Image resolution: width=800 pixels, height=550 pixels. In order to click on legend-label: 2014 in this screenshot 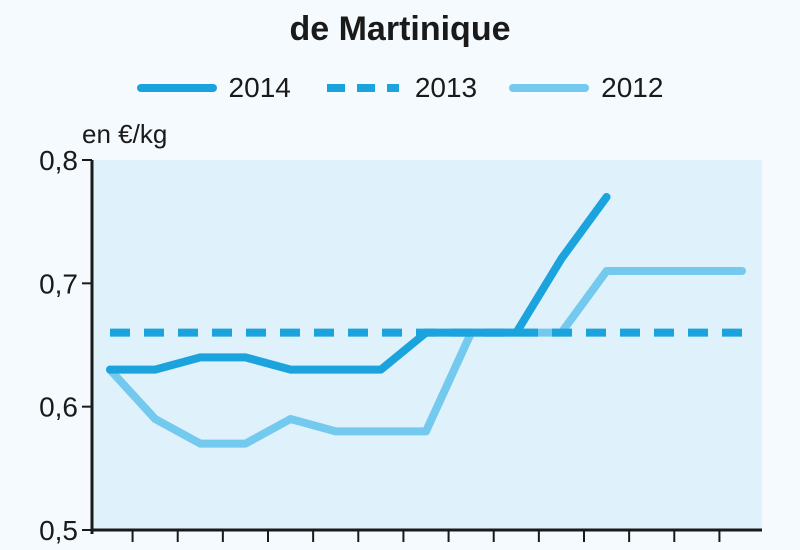, I will do `click(259, 87)`.